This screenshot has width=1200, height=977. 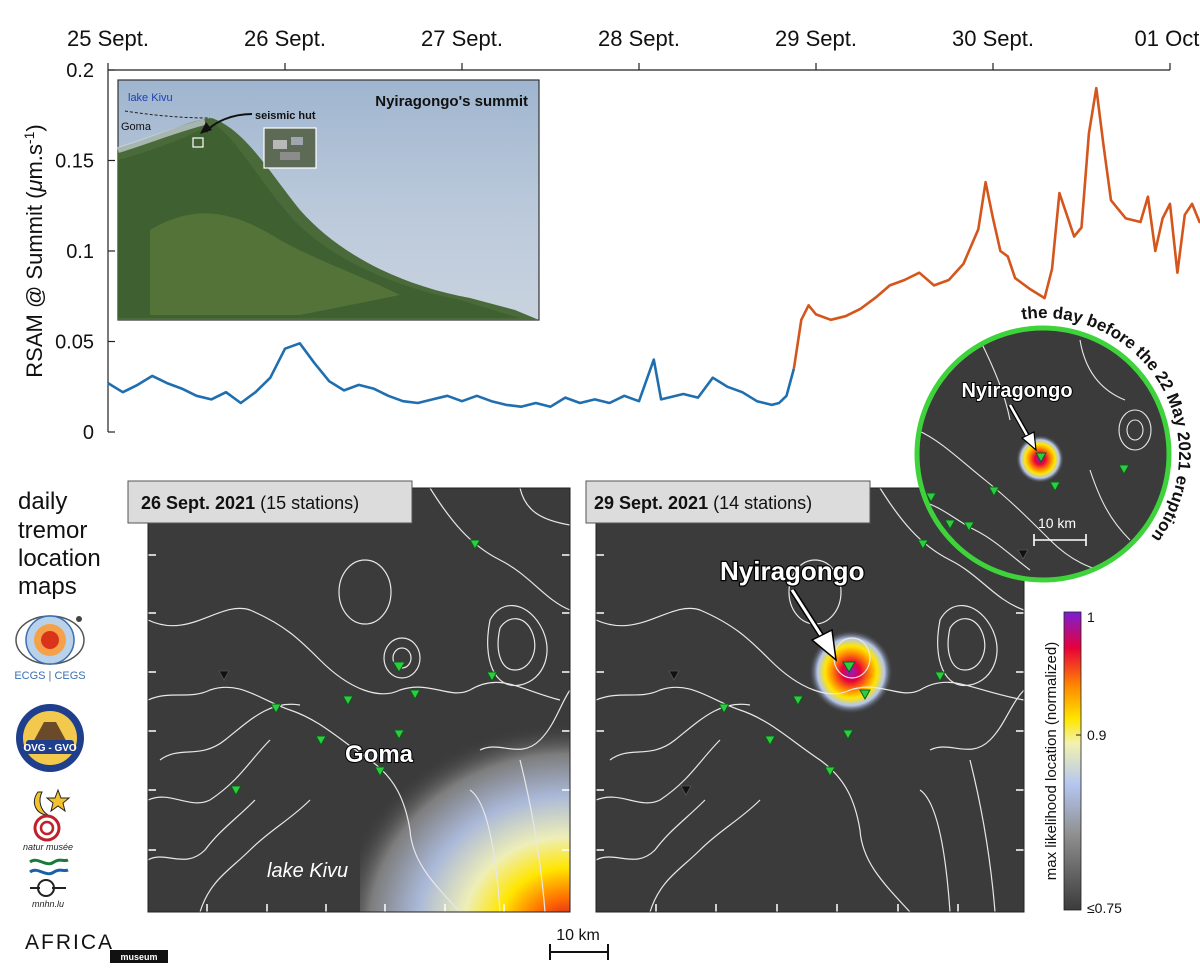 I want to click on colorbar-tick-mid: 0.9, so click(x=1097, y=735).